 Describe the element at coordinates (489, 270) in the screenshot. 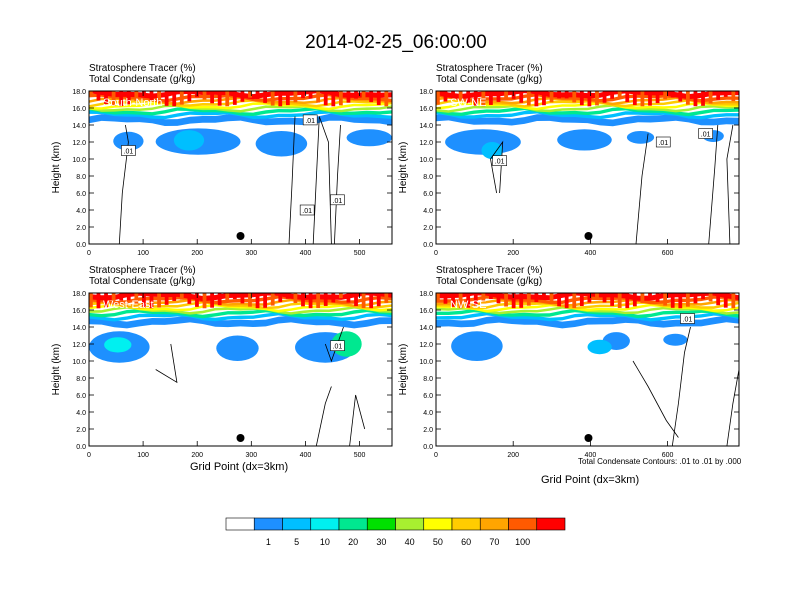

I see `panel4-field-label: Stratosphere Tracer (%)` at that location.